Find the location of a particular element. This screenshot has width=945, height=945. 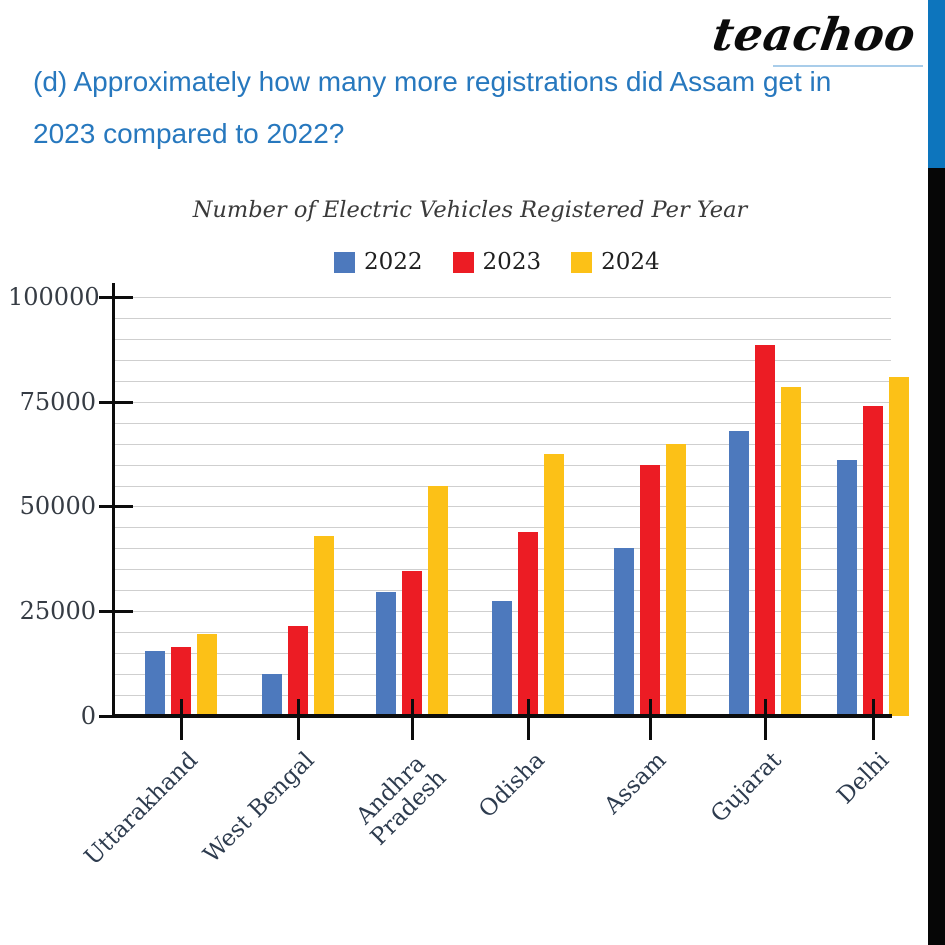

legend-item-2024: 2024 is located at coordinates (615, 262).